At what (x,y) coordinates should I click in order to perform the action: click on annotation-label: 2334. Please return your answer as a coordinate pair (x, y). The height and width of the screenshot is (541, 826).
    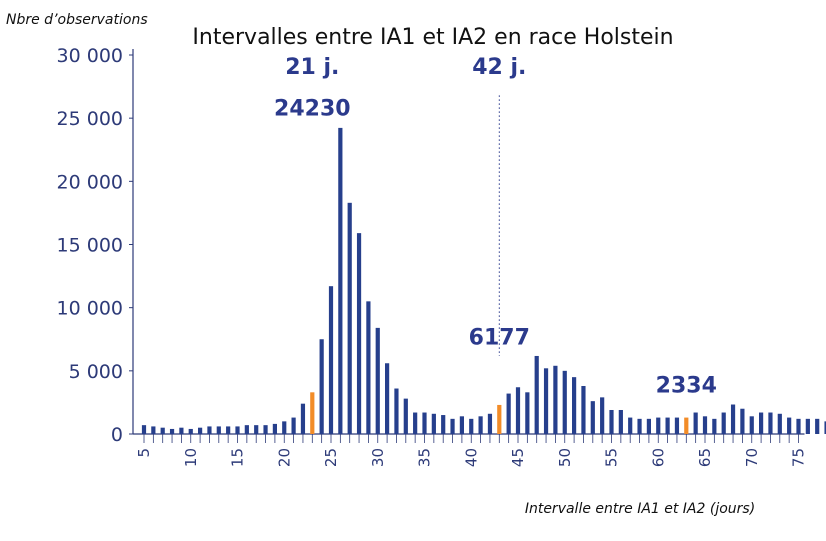
    Looking at the image, I should click on (686, 385).